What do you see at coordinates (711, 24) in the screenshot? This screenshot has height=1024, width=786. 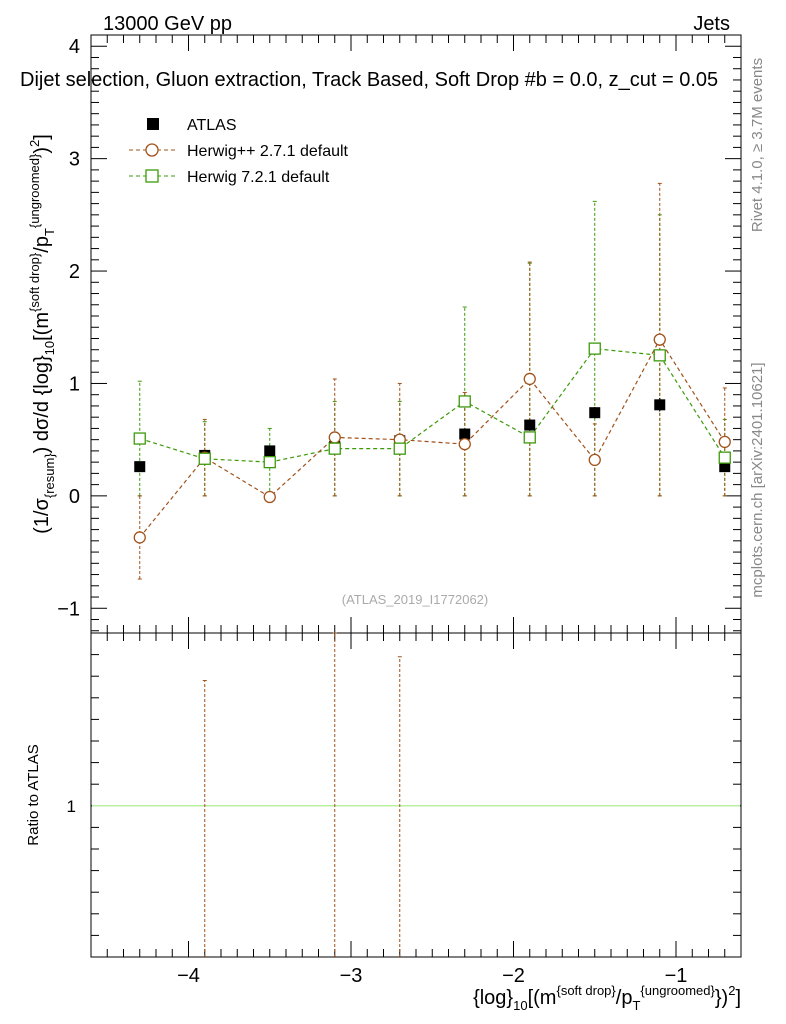 I see `process-label: Jets` at bounding box center [711, 24].